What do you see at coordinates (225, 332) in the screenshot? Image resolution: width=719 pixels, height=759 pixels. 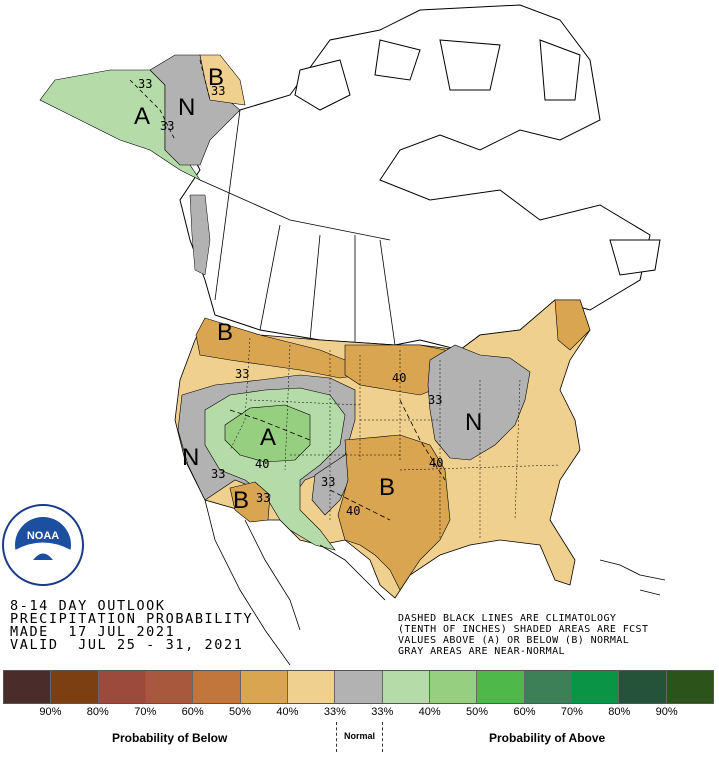 I see `northwest-below-letter: B` at bounding box center [225, 332].